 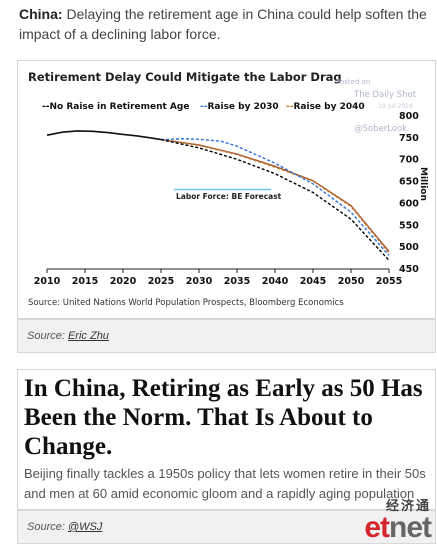 What do you see at coordinates (395, 106) in the screenshot?
I see `watermark-line-3: 19-Jul-2024` at bounding box center [395, 106].